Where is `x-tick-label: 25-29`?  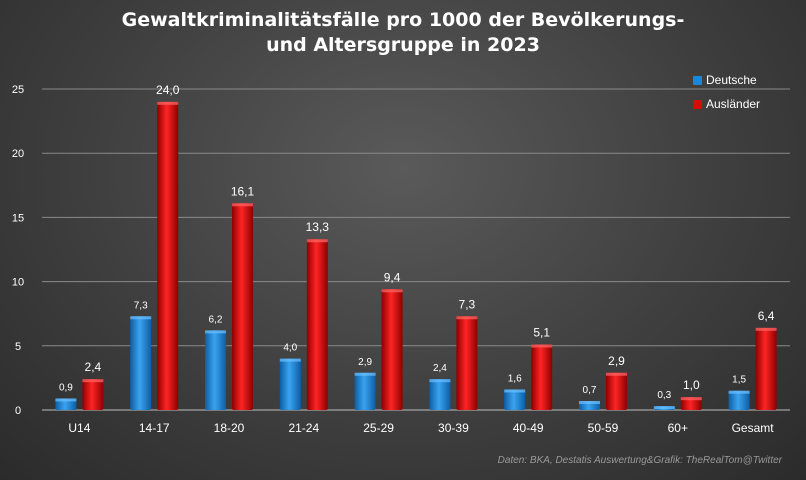 x-tick-label: 25-29 is located at coordinates (378, 428).